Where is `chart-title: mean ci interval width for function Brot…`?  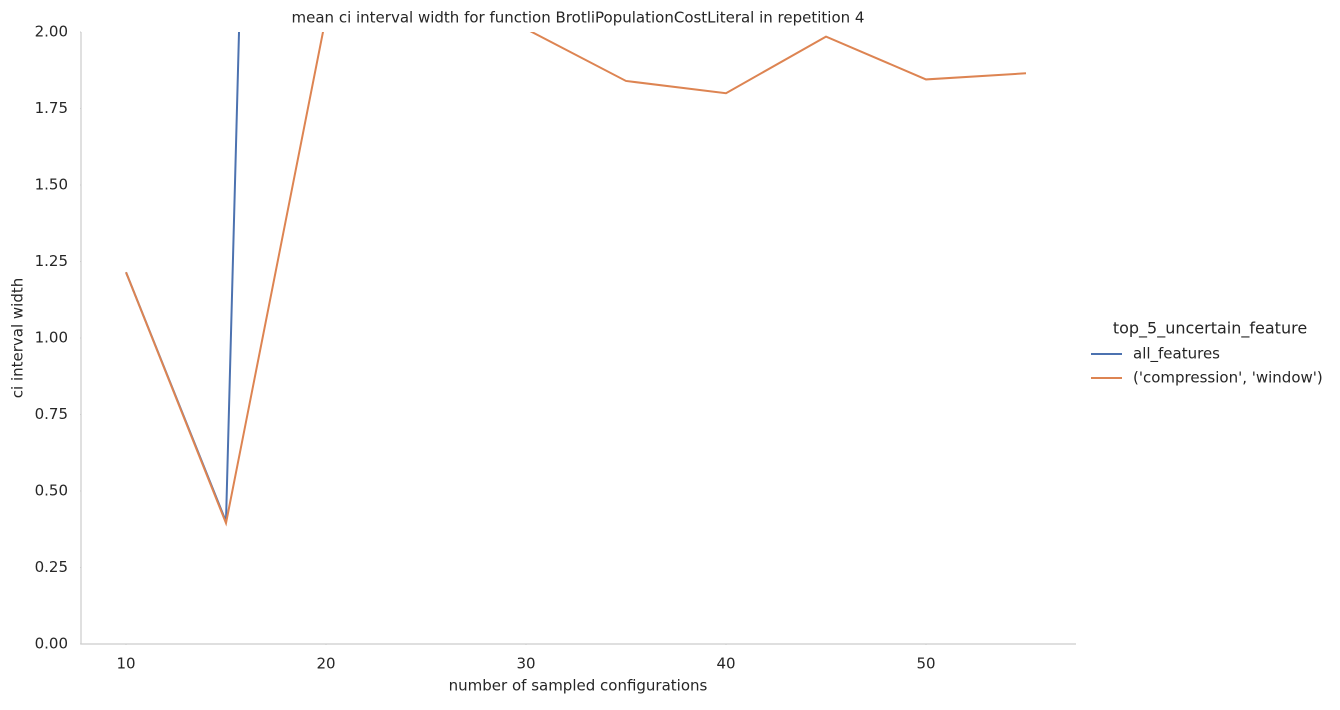 chart-title: mean ci interval width for function Brot… is located at coordinates (578, 18).